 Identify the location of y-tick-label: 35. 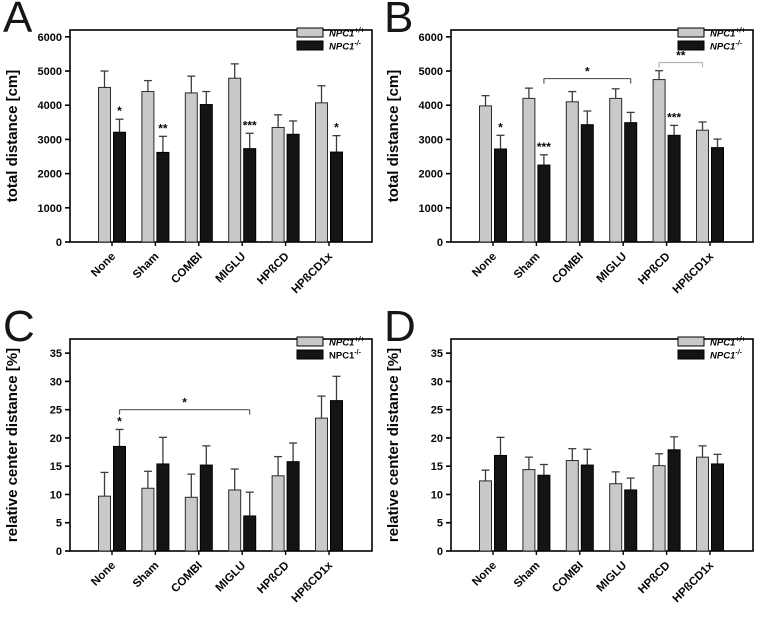
(437, 354).